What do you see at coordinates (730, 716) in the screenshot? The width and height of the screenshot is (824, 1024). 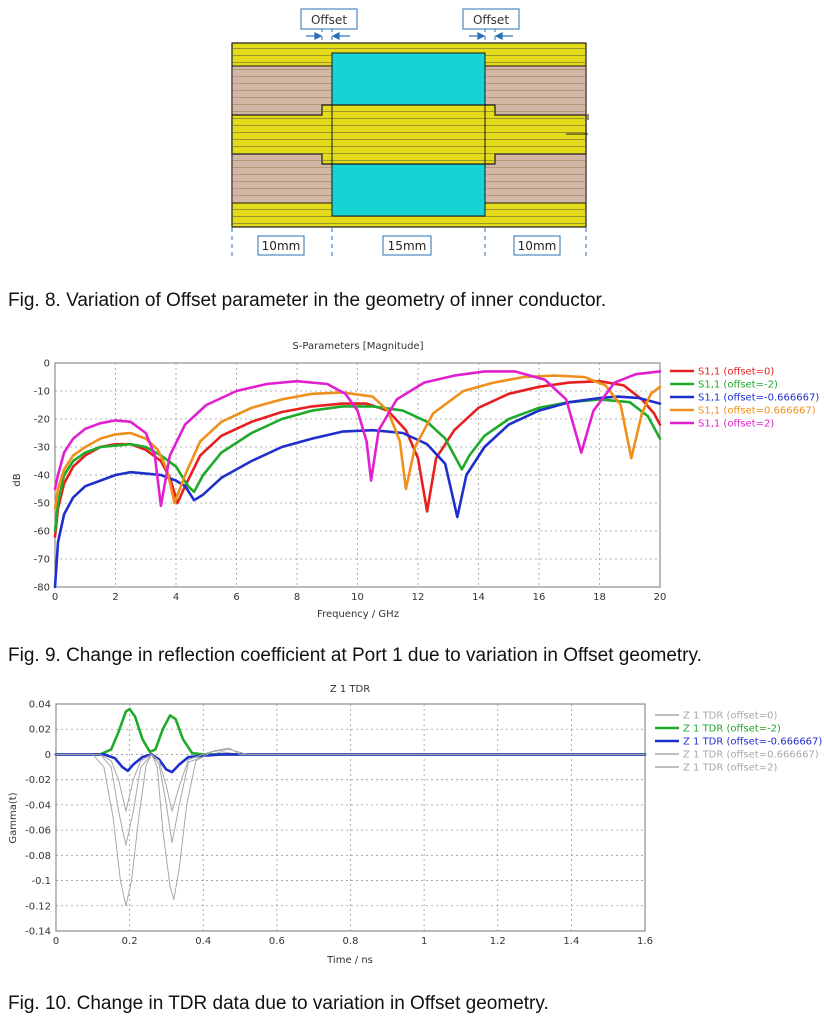 I see `legend-entry: Z 1 TDR (offset=0)` at bounding box center [730, 716].